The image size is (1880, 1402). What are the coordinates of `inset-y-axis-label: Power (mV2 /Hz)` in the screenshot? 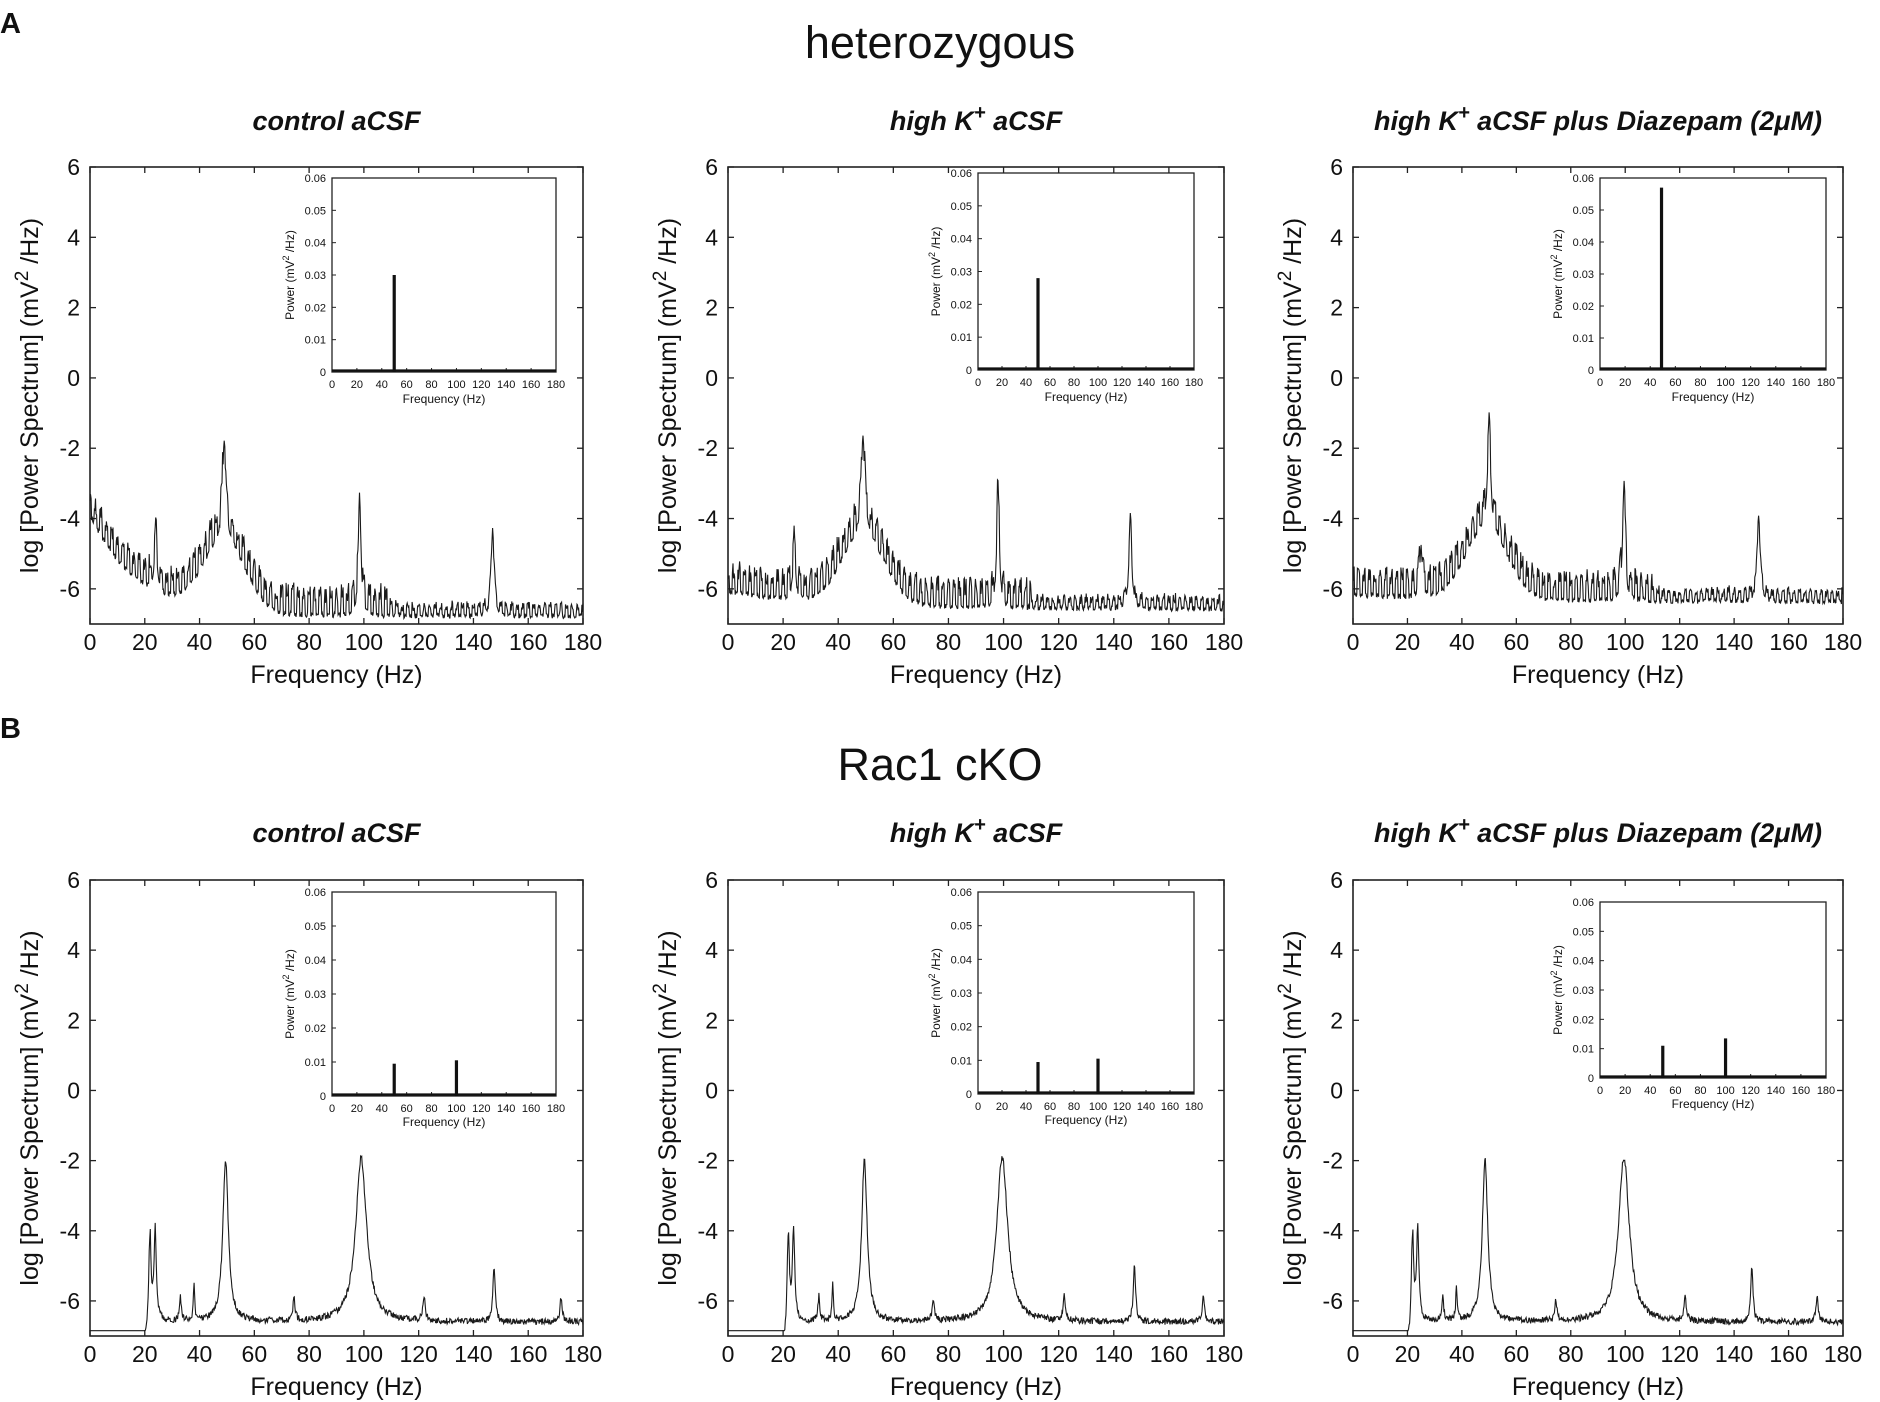 It's located at (1557, 990).